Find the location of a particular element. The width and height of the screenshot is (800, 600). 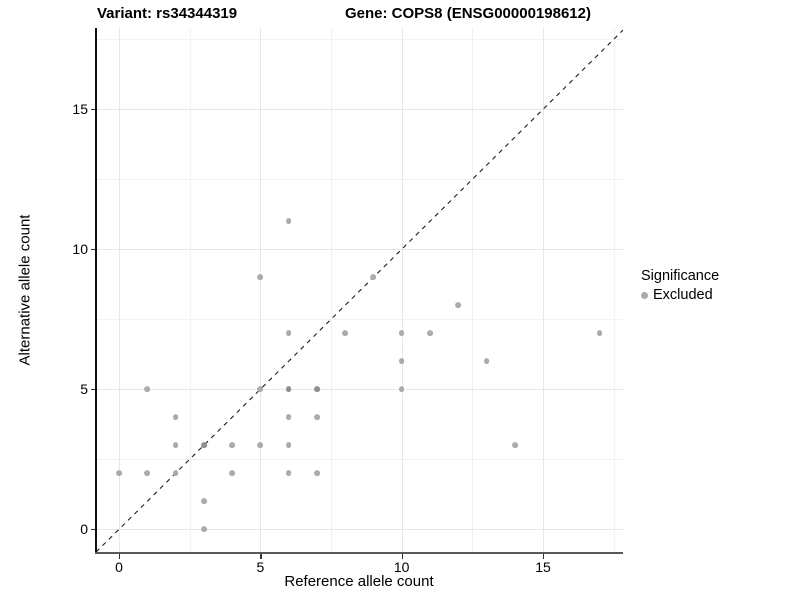

y-tick-label: 5 is located at coordinates (84, 389).